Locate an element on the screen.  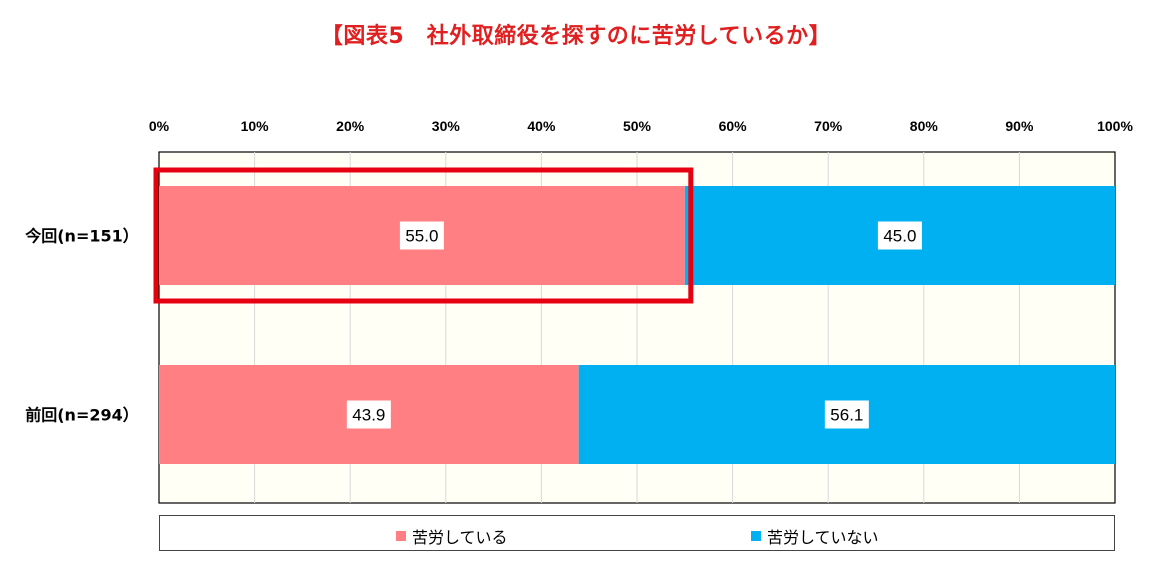
legend-label-series-1: 苦労している is located at coordinates (460, 537).